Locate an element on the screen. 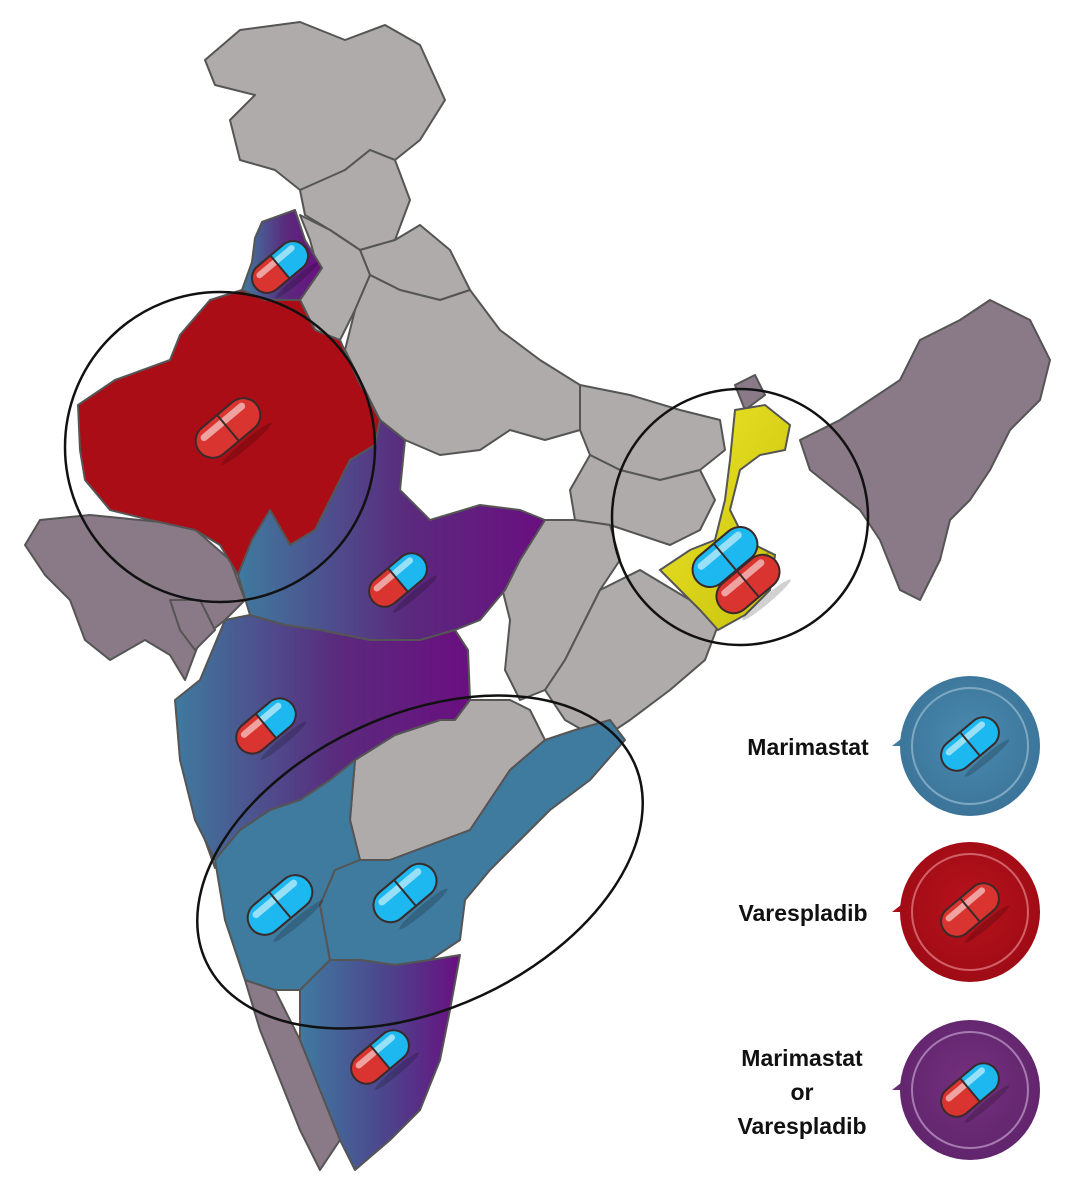  state-sikkim is located at coordinates (750, 392).